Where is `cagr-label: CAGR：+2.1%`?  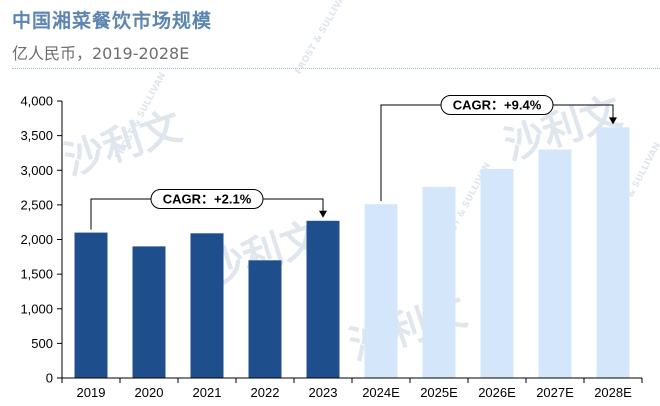
cagr-label: CAGR：+2.1% is located at coordinates (207, 199).